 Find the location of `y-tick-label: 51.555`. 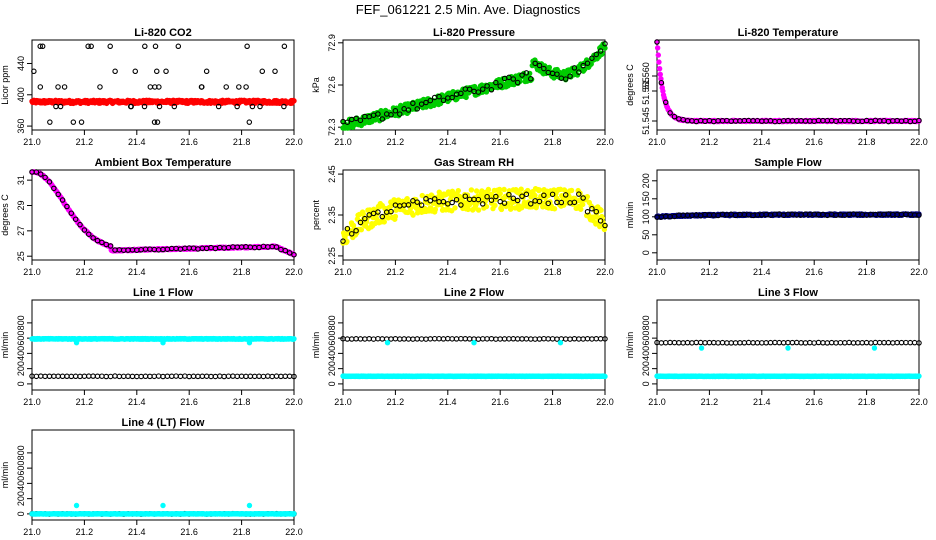

y-tick-label: 51.555 is located at coordinates (646, 91).